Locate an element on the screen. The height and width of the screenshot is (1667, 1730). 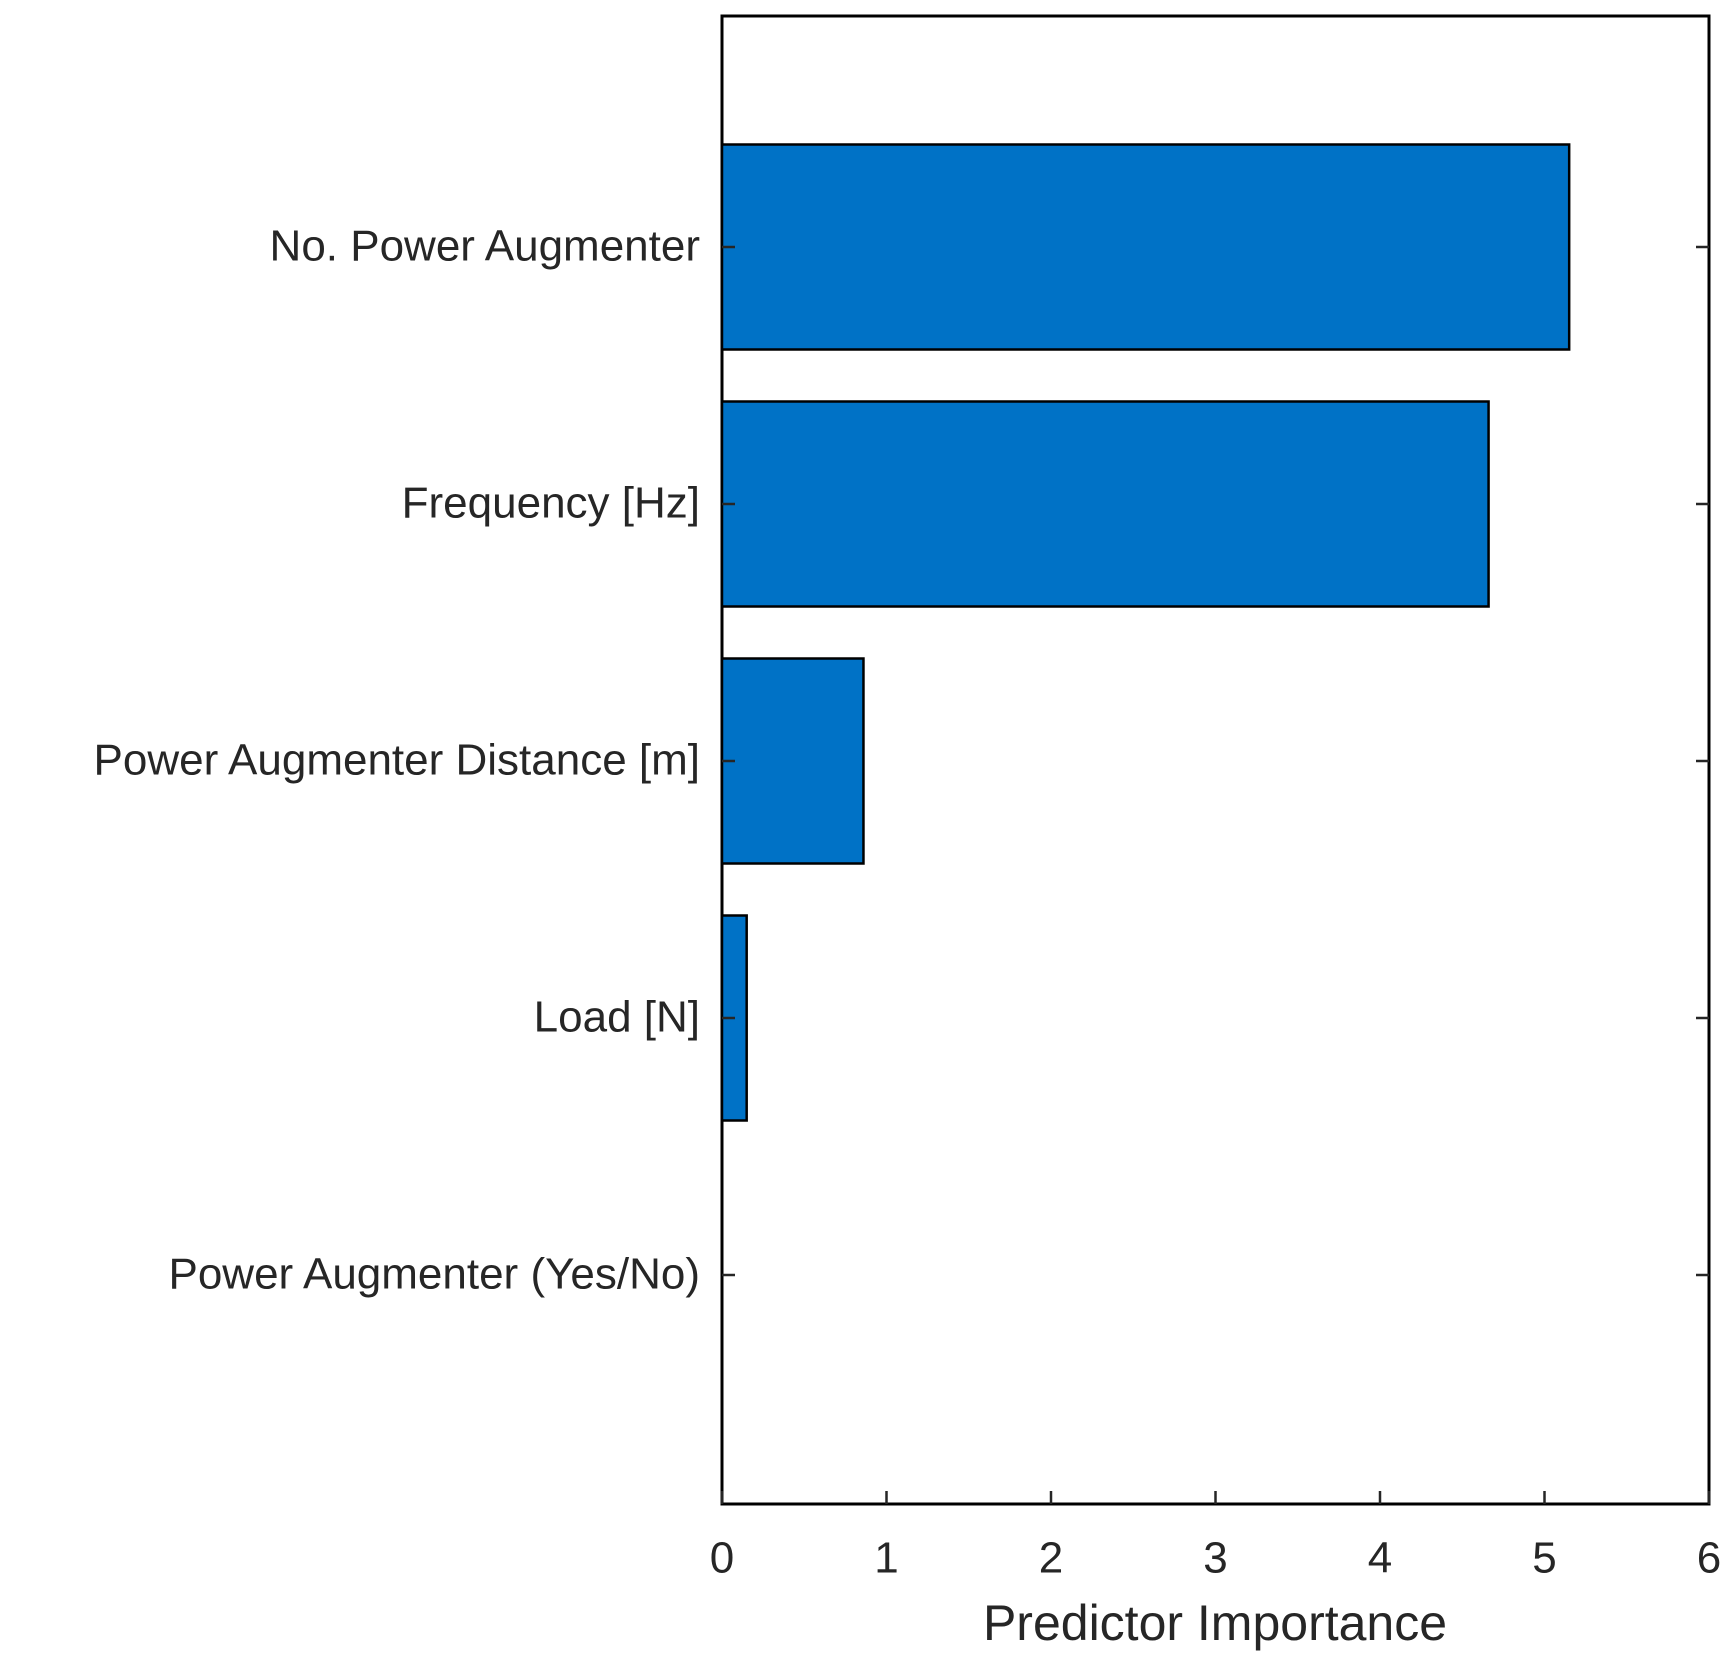
y-tick-label: Power Augmenter Distance [m] is located at coordinates (397, 760).